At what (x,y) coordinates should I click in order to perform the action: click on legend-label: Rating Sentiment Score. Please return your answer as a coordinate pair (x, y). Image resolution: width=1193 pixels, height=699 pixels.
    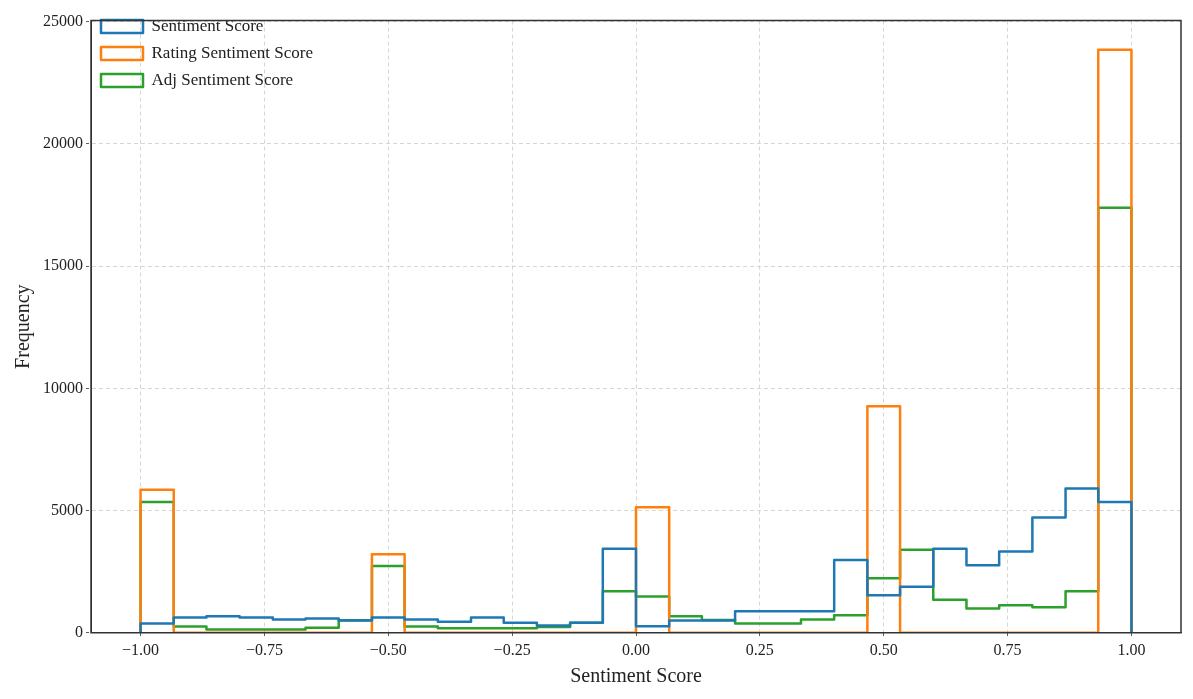
    Looking at the image, I should click on (232, 52).